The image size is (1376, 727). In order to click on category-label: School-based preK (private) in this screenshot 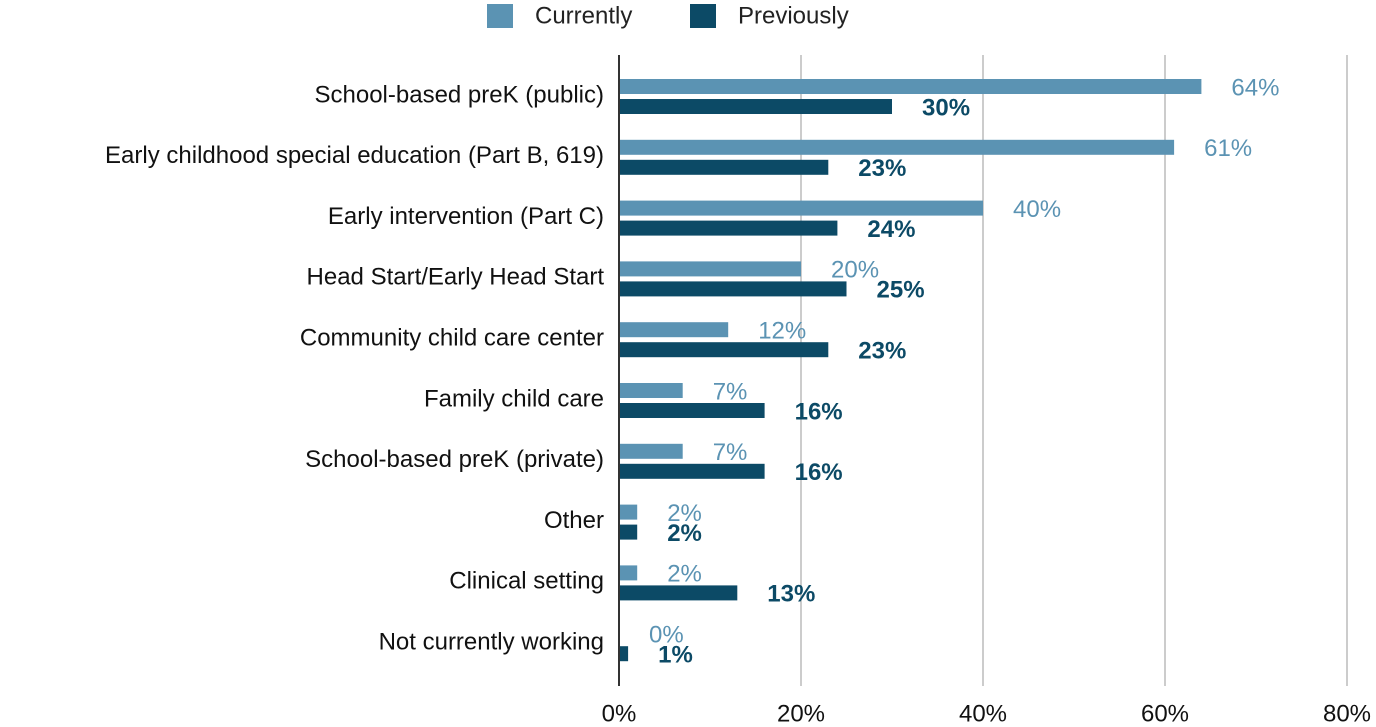, I will do `click(454, 459)`.